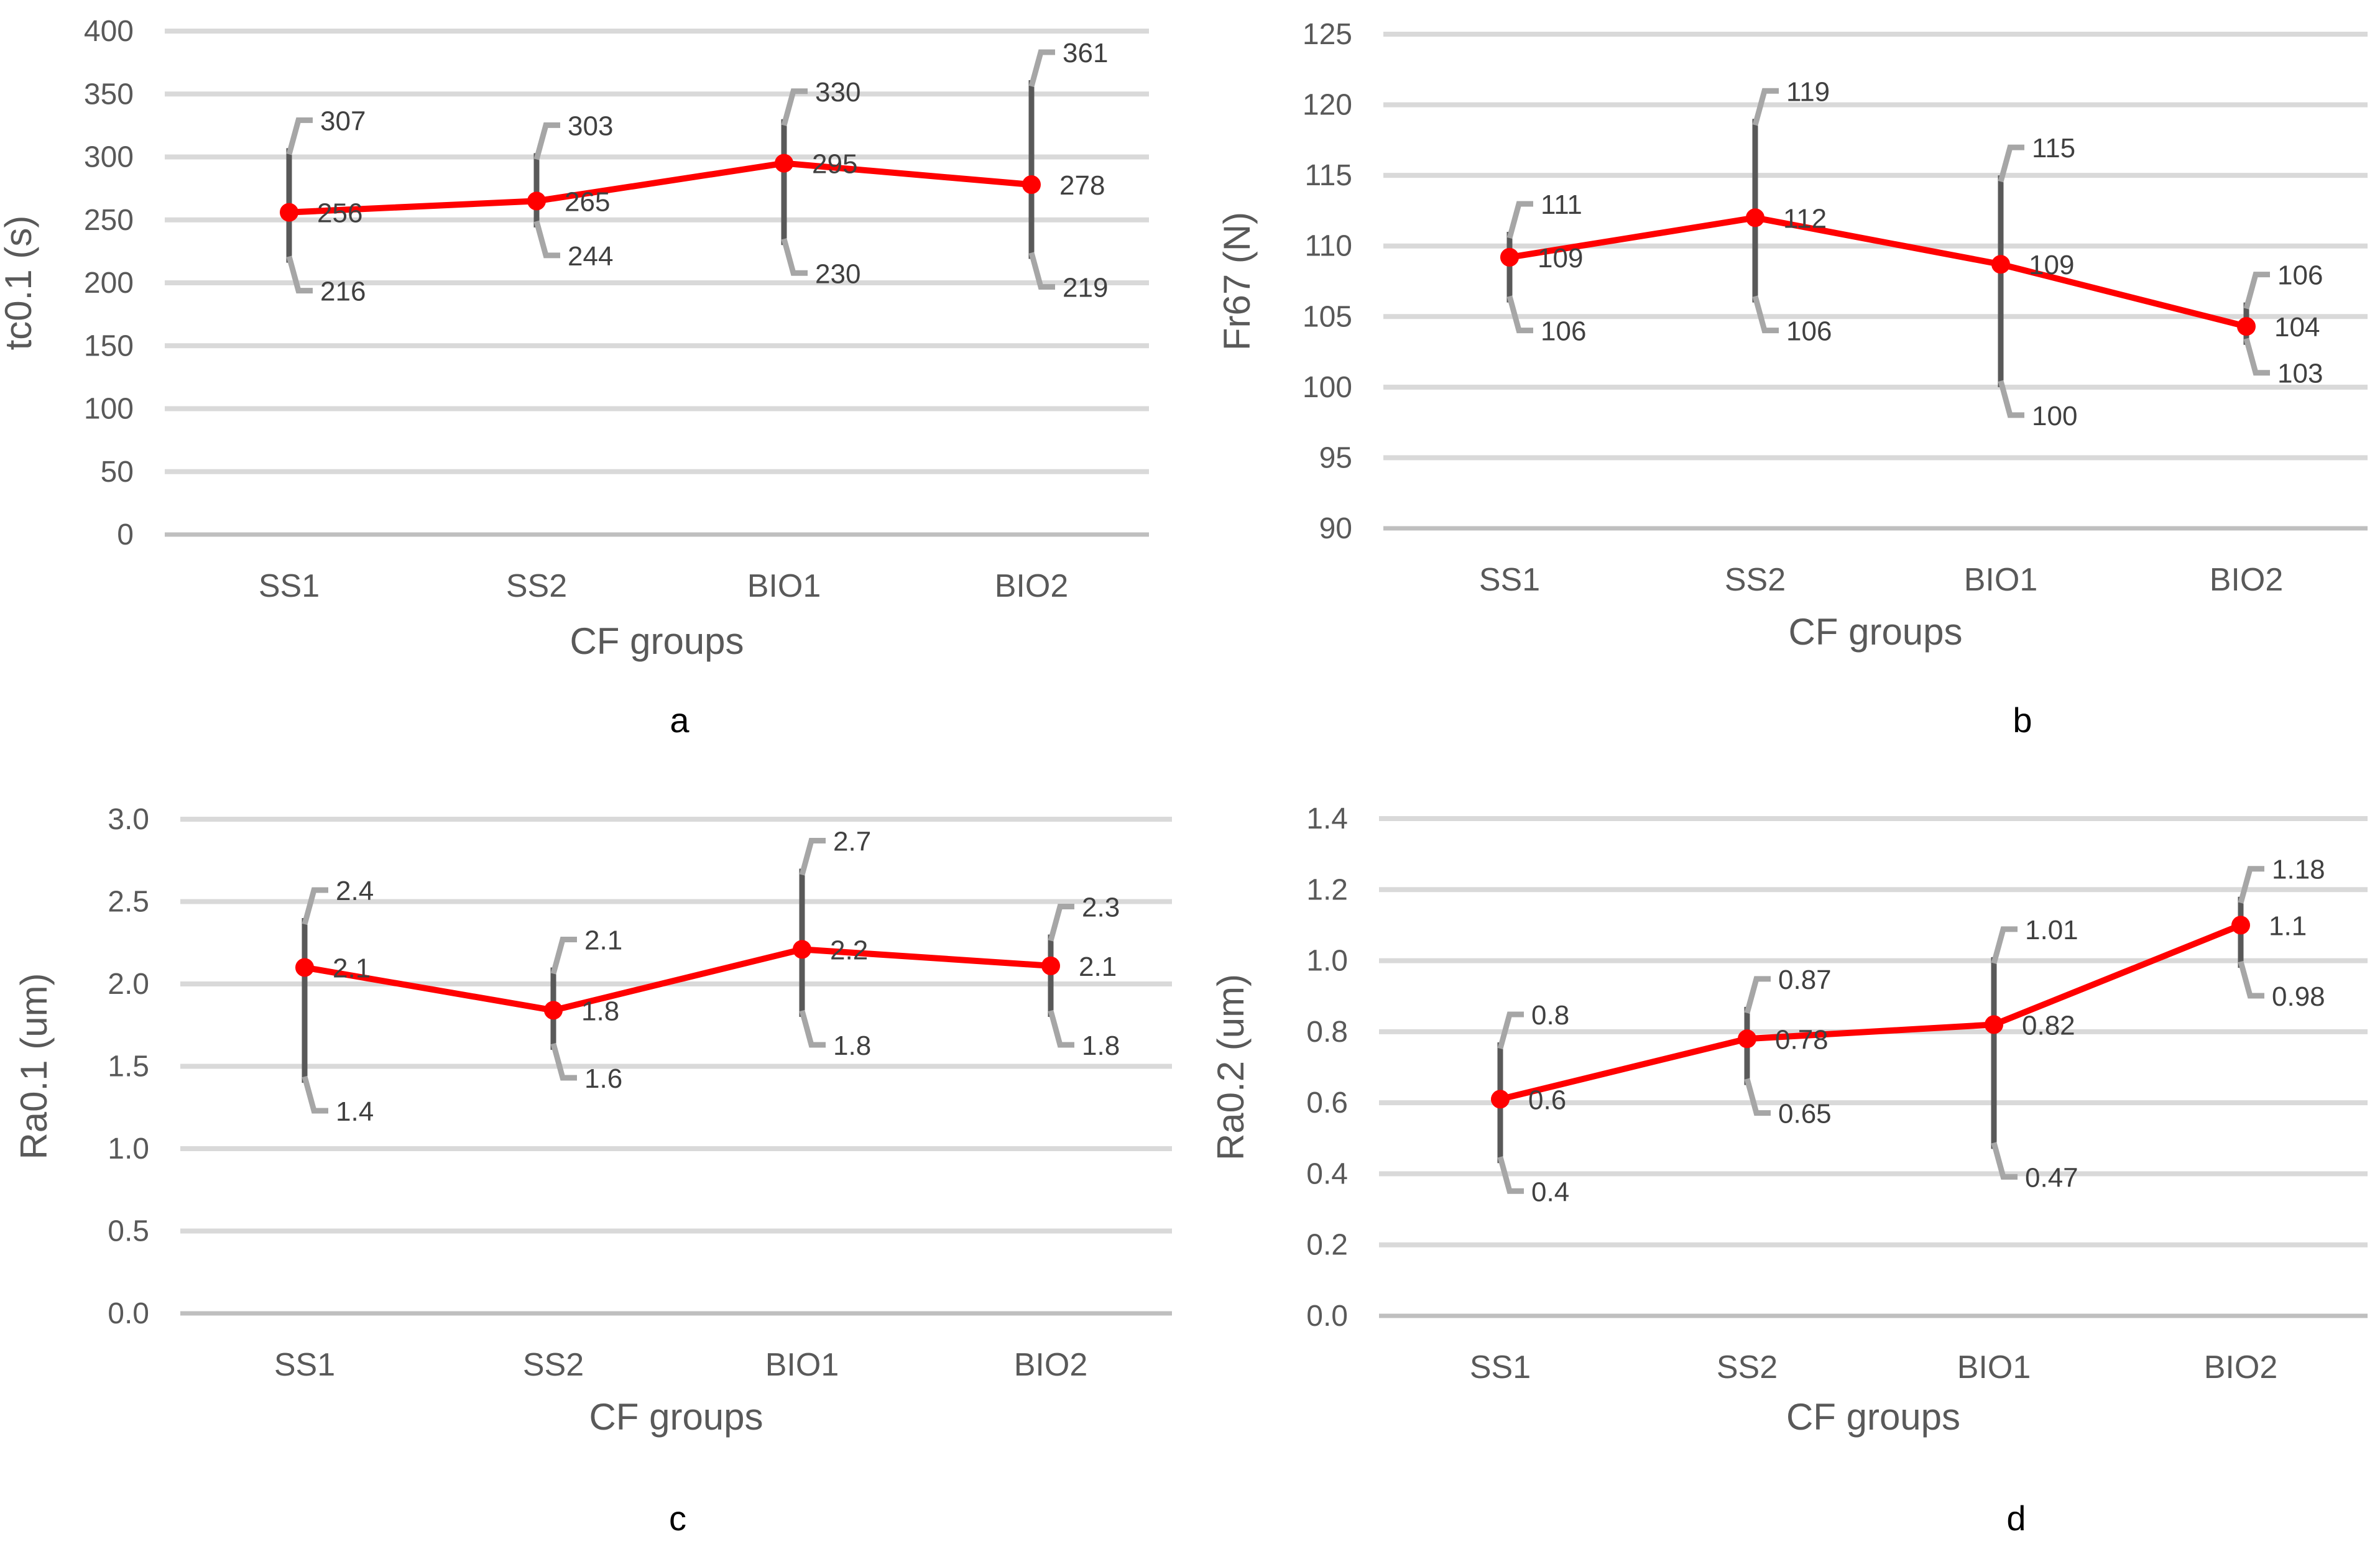 The image size is (2380, 1562). What do you see at coordinates (340, 213) in the screenshot?
I see `value-label: 256` at bounding box center [340, 213].